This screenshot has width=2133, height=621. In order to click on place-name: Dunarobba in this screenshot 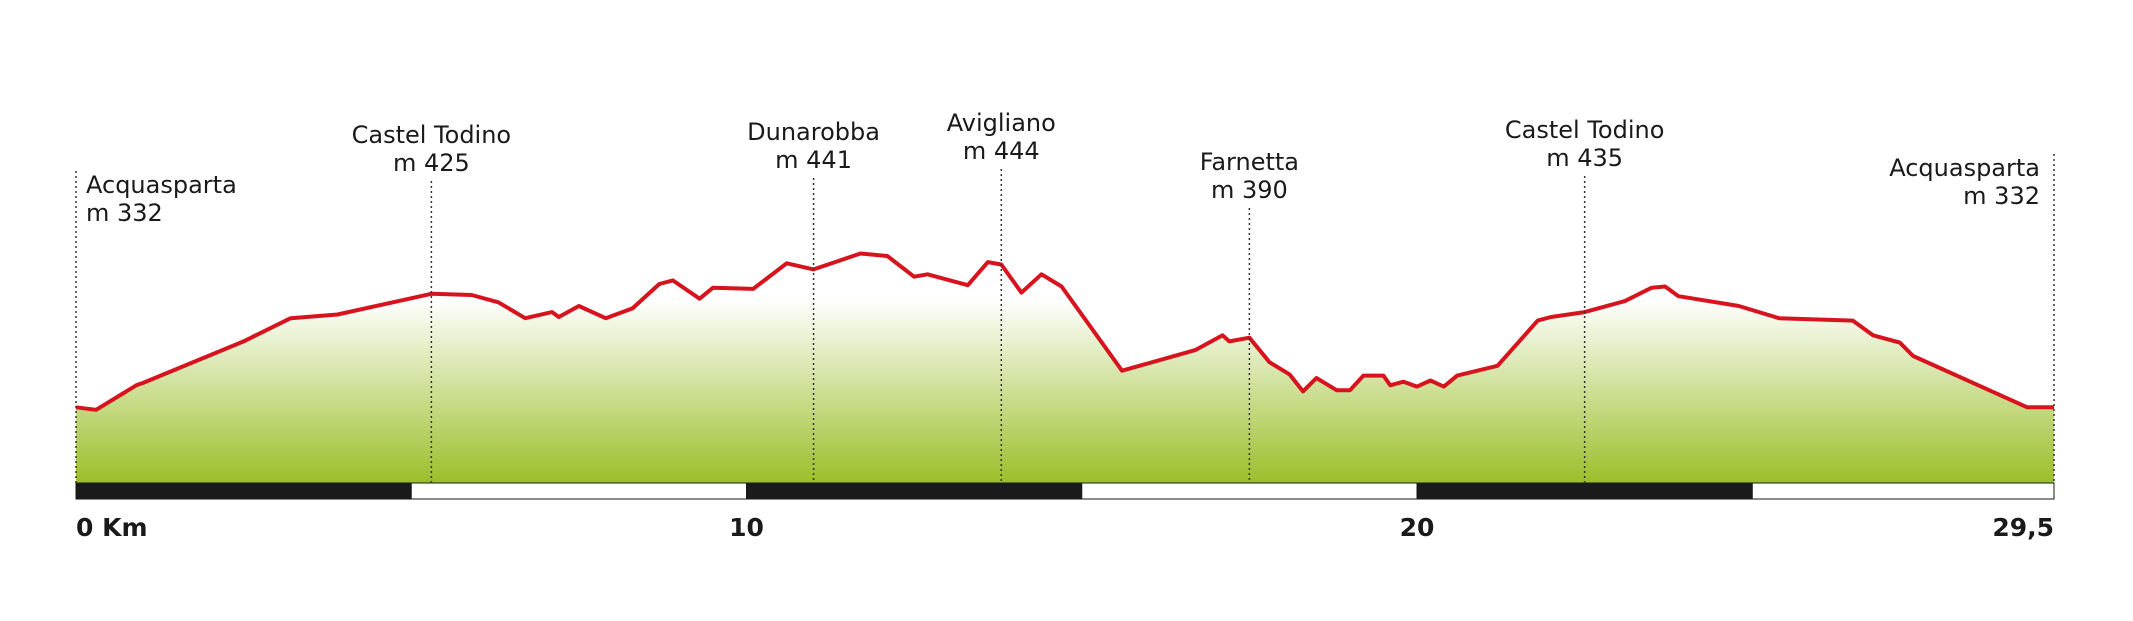, I will do `click(813, 132)`.